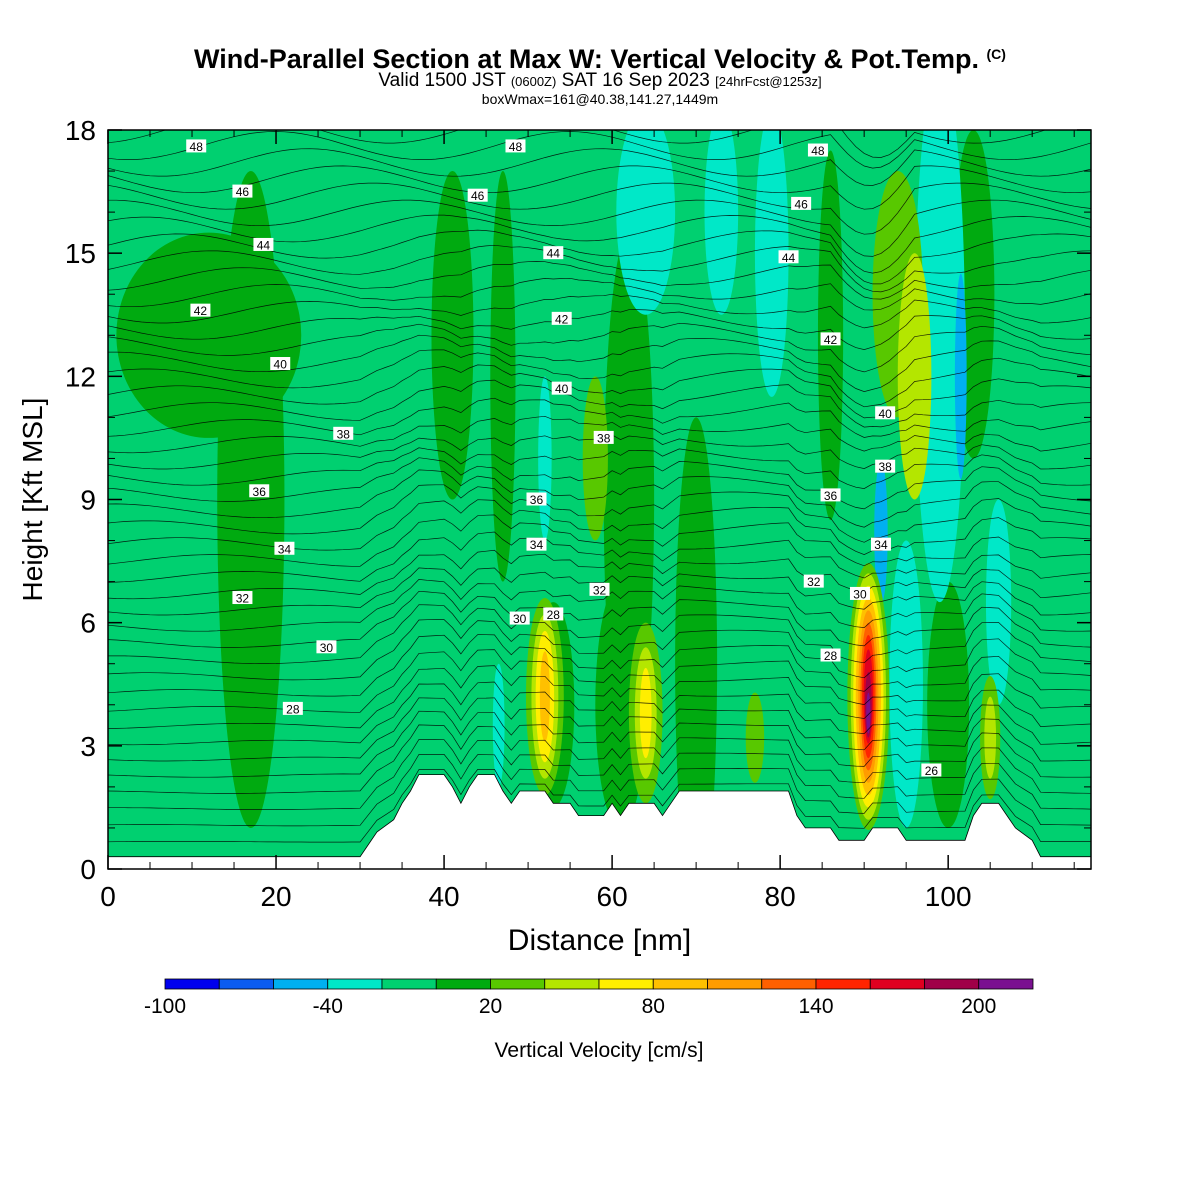 This screenshot has width=1200, height=1200. I want to click on contour-label: 40, so click(885, 414).